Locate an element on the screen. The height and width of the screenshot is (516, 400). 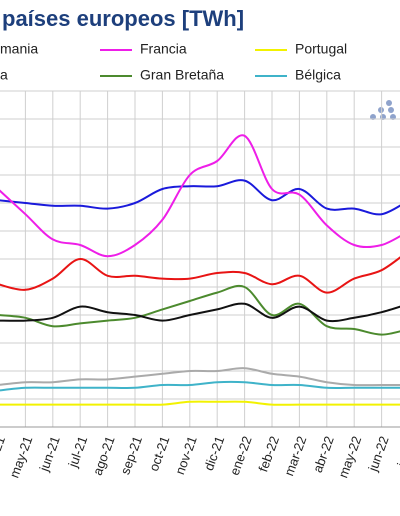
x-tick-label: ago-21 is located at coordinates (104, 455).